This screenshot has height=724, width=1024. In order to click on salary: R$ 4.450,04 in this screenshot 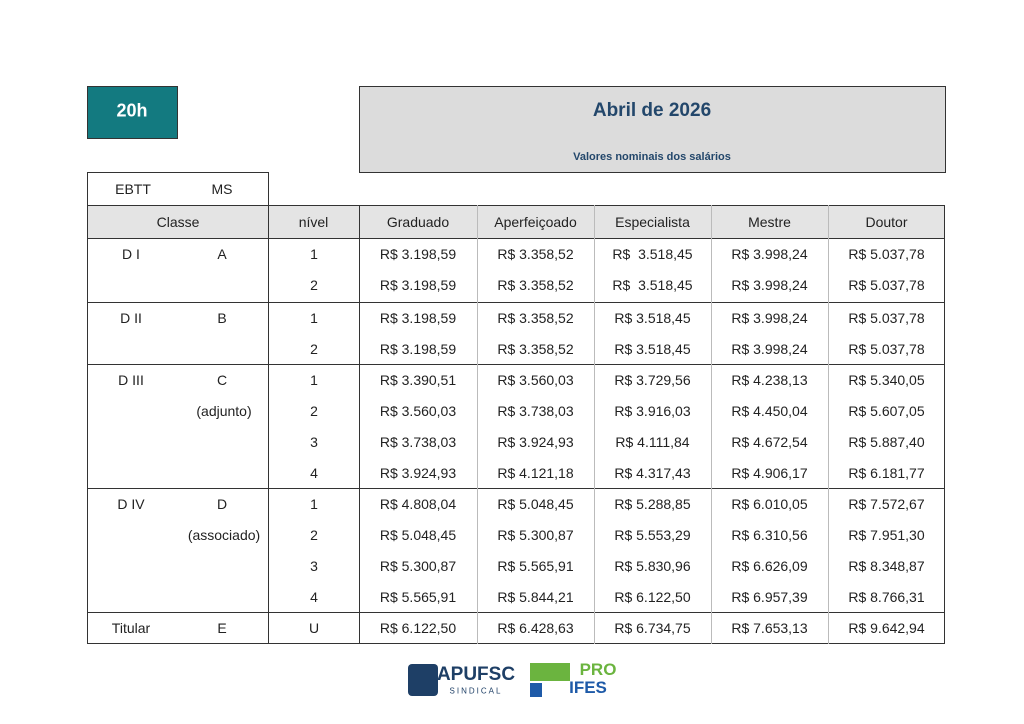, I will do `click(769, 411)`.